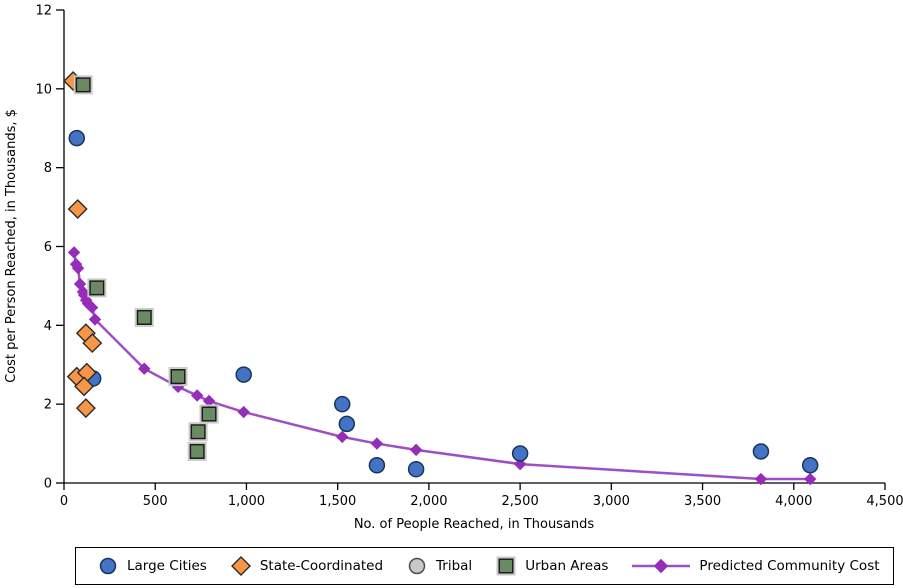  Describe the element at coordinates (337, 501) in the screenshot. I see `x-tick-label: 1,500` at that location.